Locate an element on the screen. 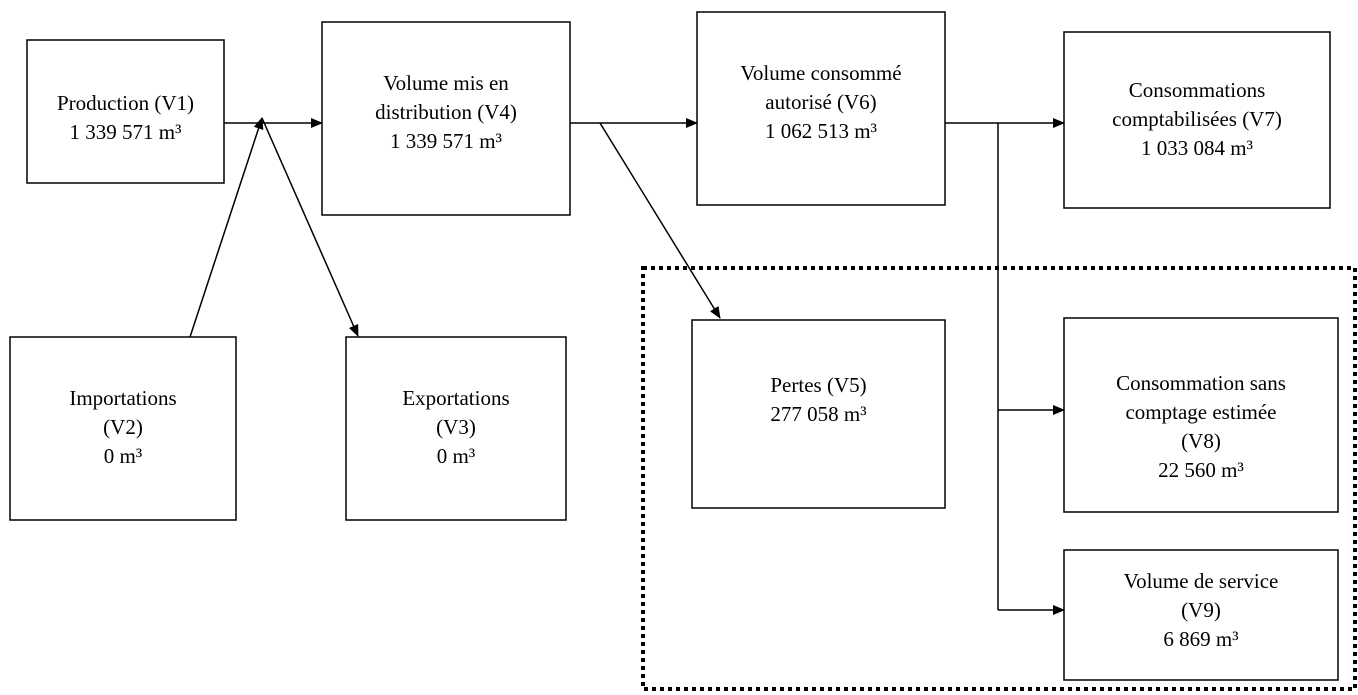  node-label: comptabilisées (V7) is located at coordinates (1197, 119).